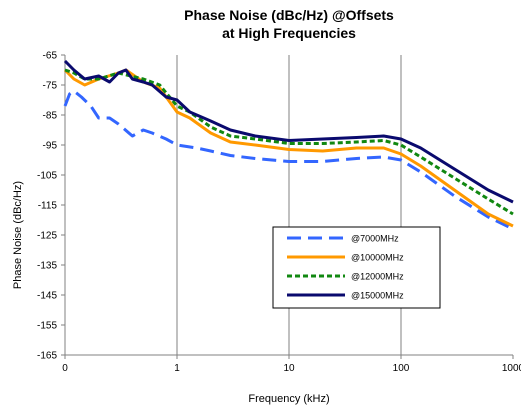 This screenshot has width=521, height=414. Describe the element at coordinates (50, 86) in the screenshot. I see `y-tick-label: -75` at that location.